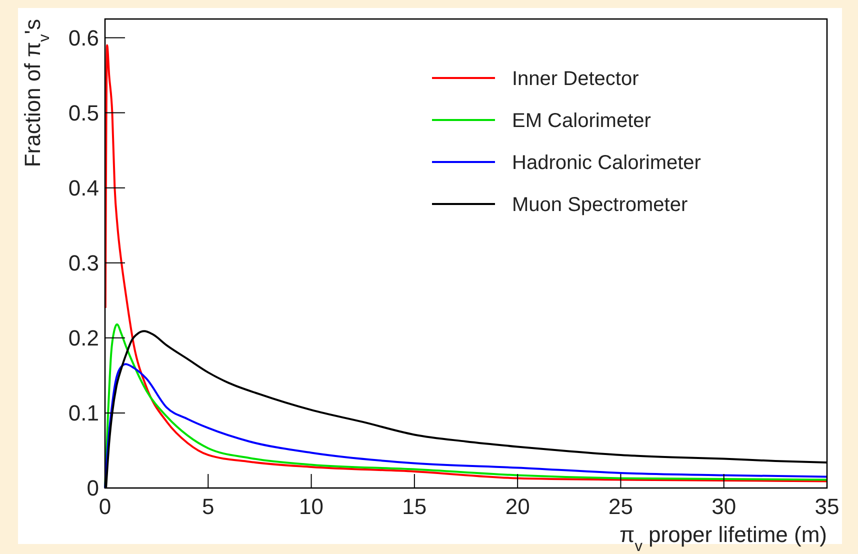  Describe the element at coordinates (83, 263) in the screenshot. I see `y-tick-label: 0.3` at that location.